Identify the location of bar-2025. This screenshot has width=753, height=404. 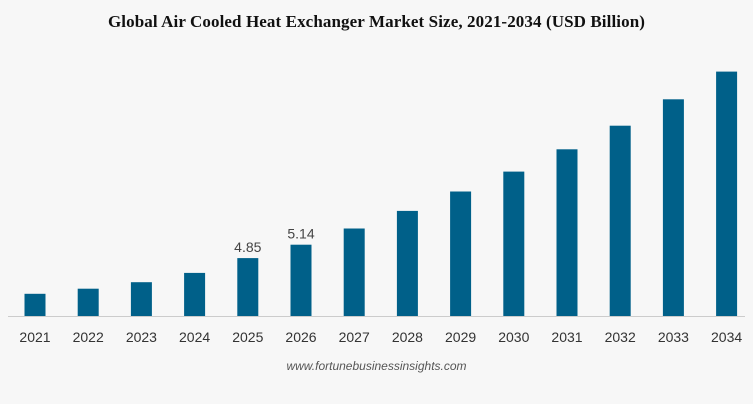
(248, 287).